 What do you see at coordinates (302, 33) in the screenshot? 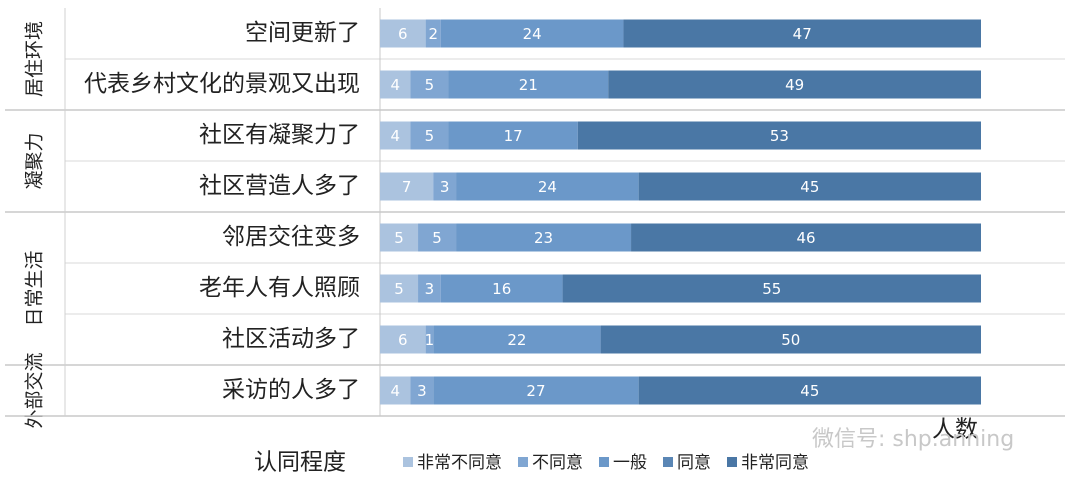
I see `category-label: 空间更新了` at bounding box center [302, 33].